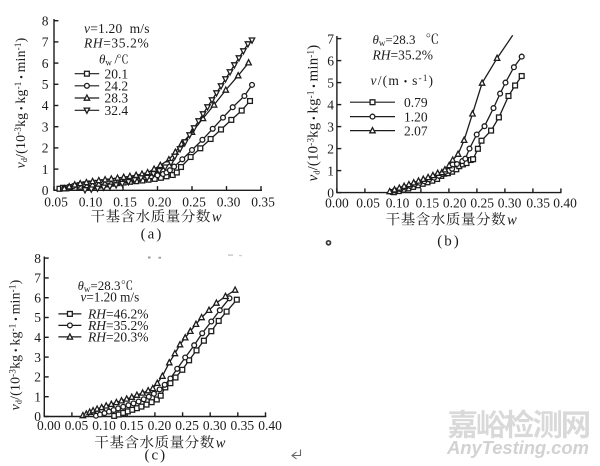 This screenshot has height=466, width=600. What do you see at coordinates (108, 60) in the screenshot?
I see `svg-text: θw /` at bounding box center [108, 60].